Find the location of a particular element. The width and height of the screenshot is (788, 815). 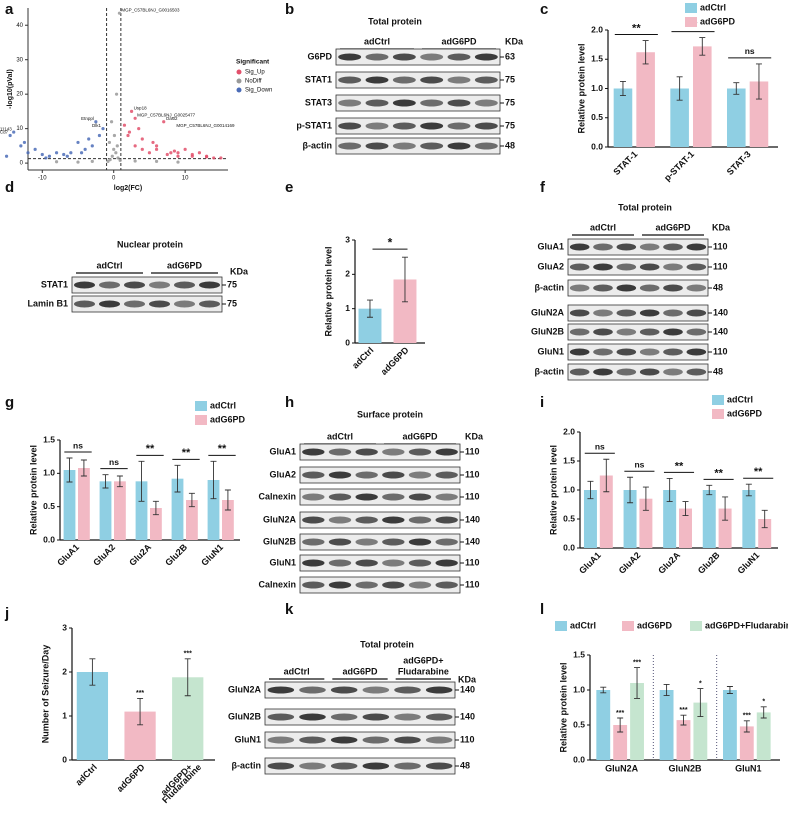

significance-label: * is located at coordinates (390, 242).